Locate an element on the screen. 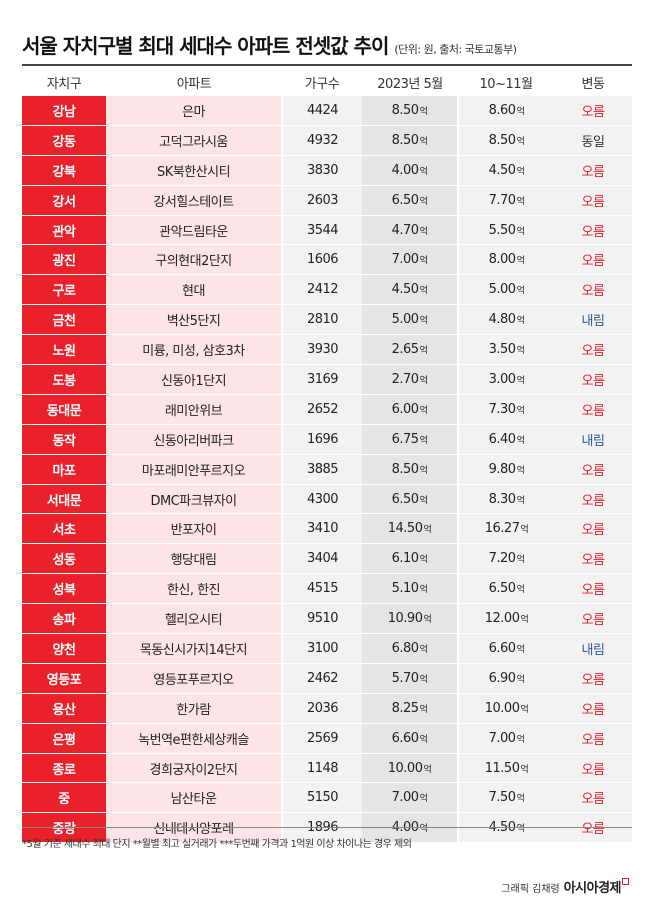 The width and height of the screenshot is (647, 908). price-oct-nov-cell: 7.50억 is located at coordinates (506, 798).